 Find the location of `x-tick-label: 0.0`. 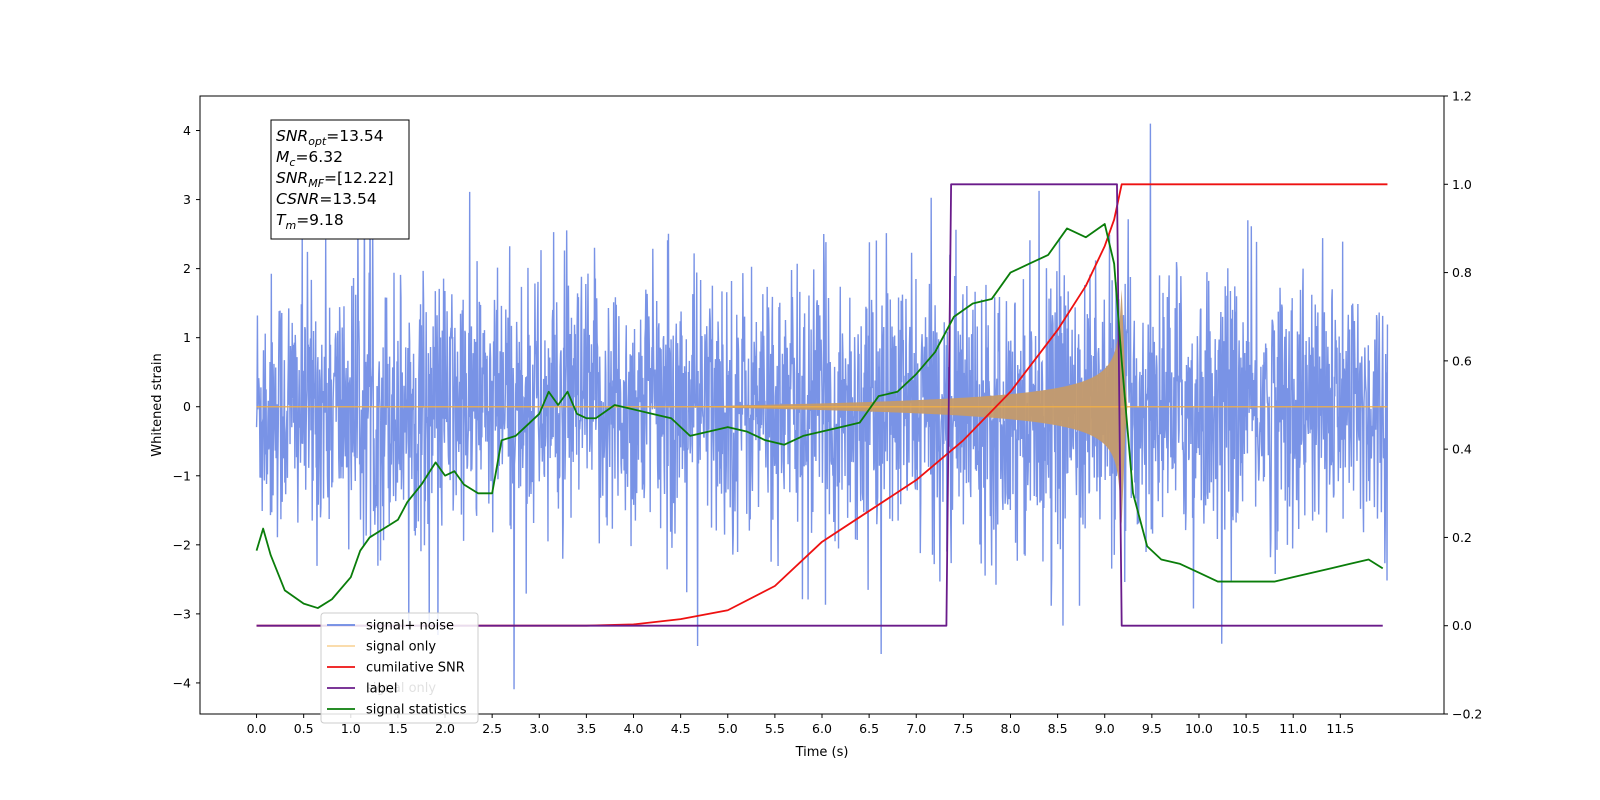

x-tick-label: 0.0 is located at coordinates (257, 728).